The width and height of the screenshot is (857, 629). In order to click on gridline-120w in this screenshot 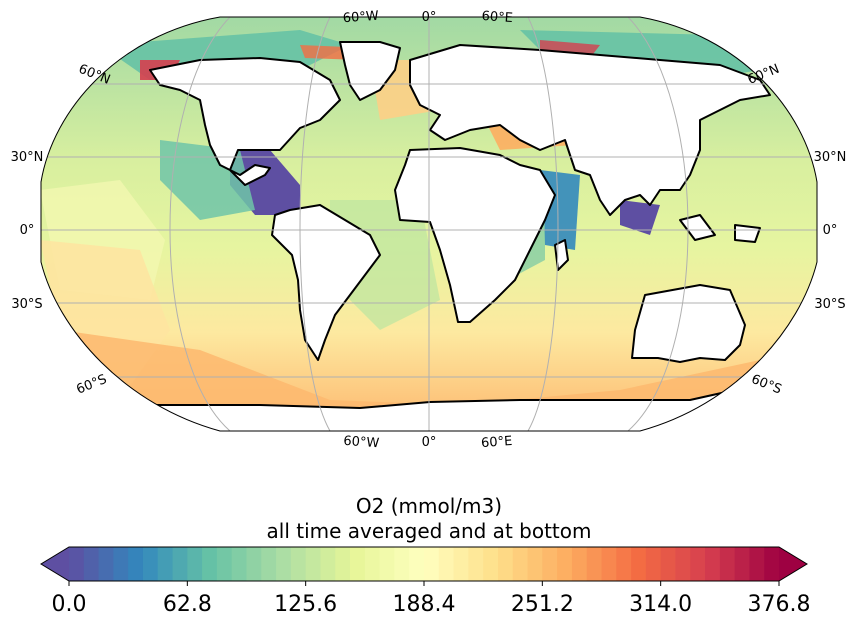, I will do `click(200, 224)`.